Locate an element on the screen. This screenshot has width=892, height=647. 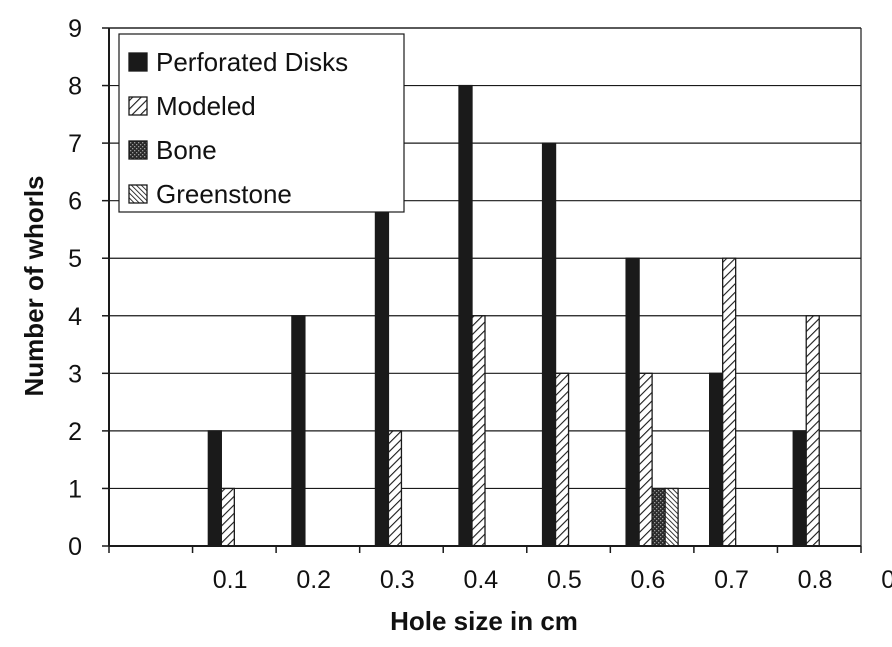
y-tick-label: 4 is located at coordinates (75, 317).